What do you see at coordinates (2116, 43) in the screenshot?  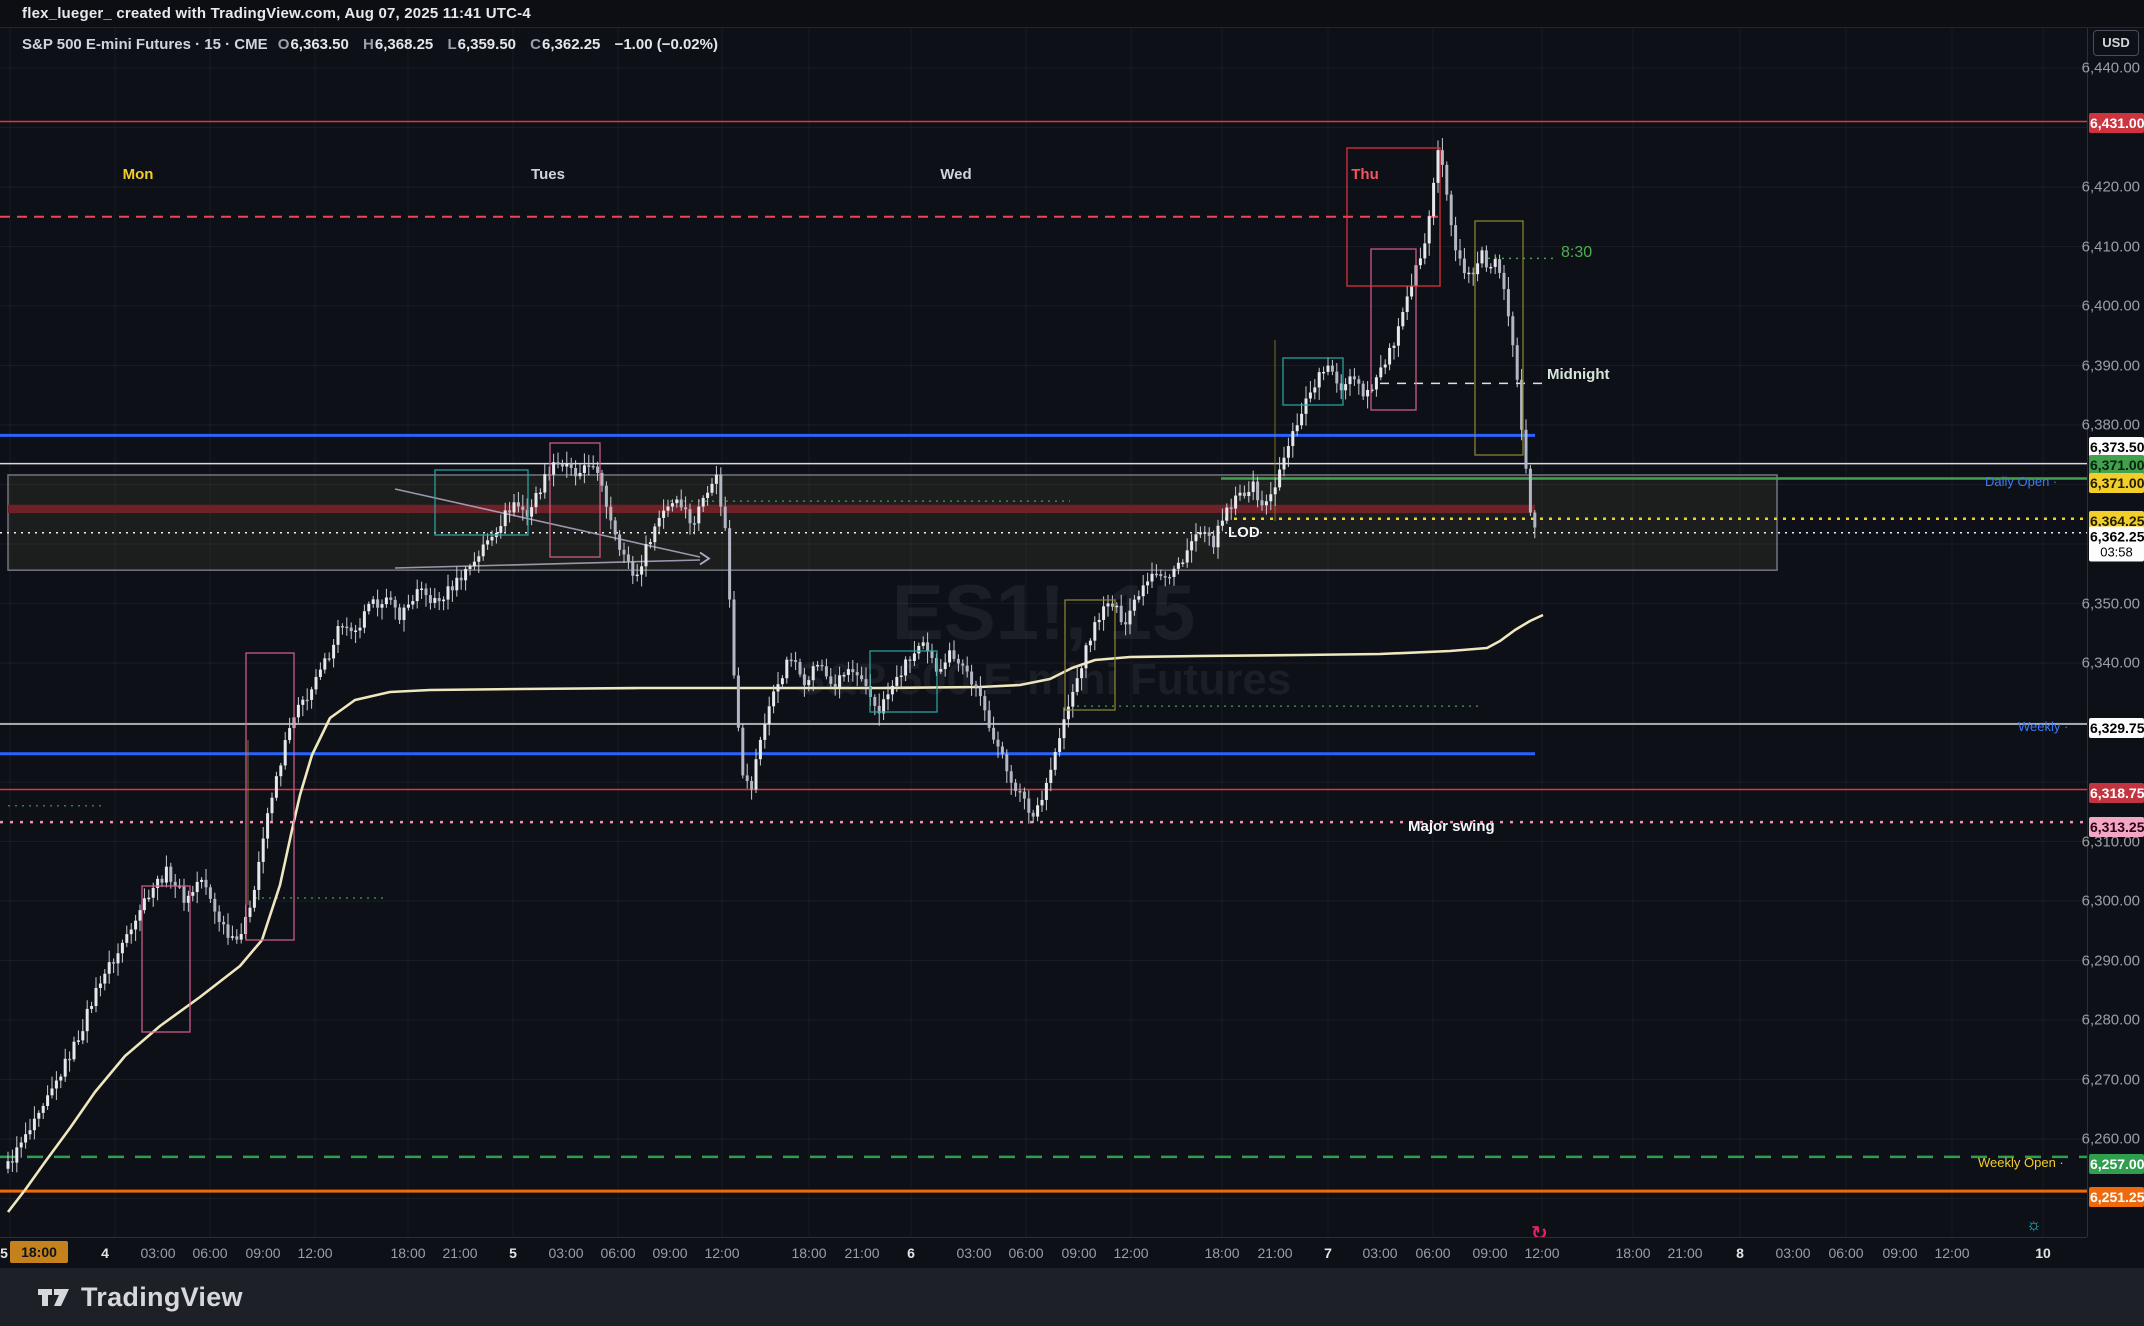 I see `currency-button: USD` at bounding box center [2116, 43].